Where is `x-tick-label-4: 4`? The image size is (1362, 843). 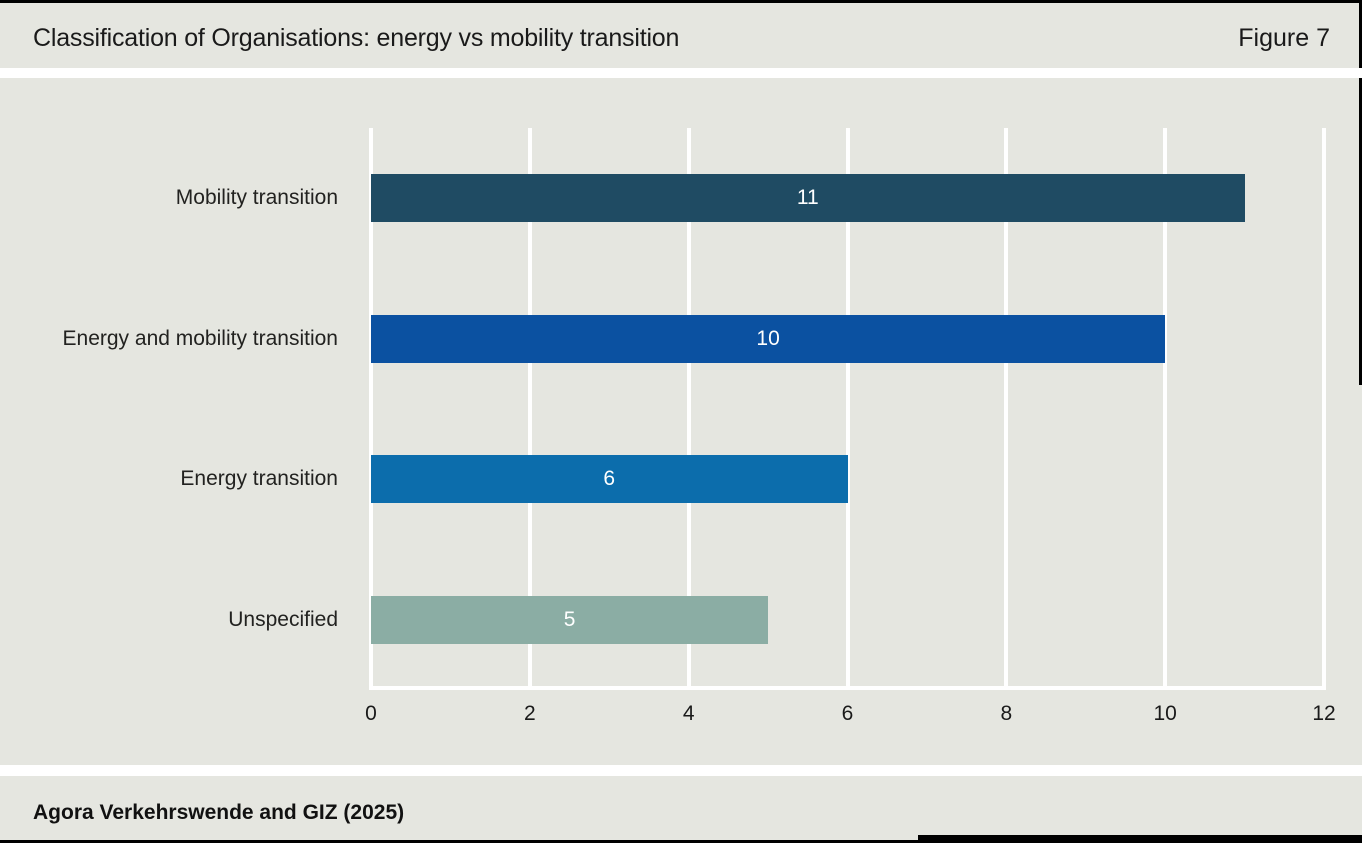 x-tick-label-4: 4 is located at coordinates (688, 713).